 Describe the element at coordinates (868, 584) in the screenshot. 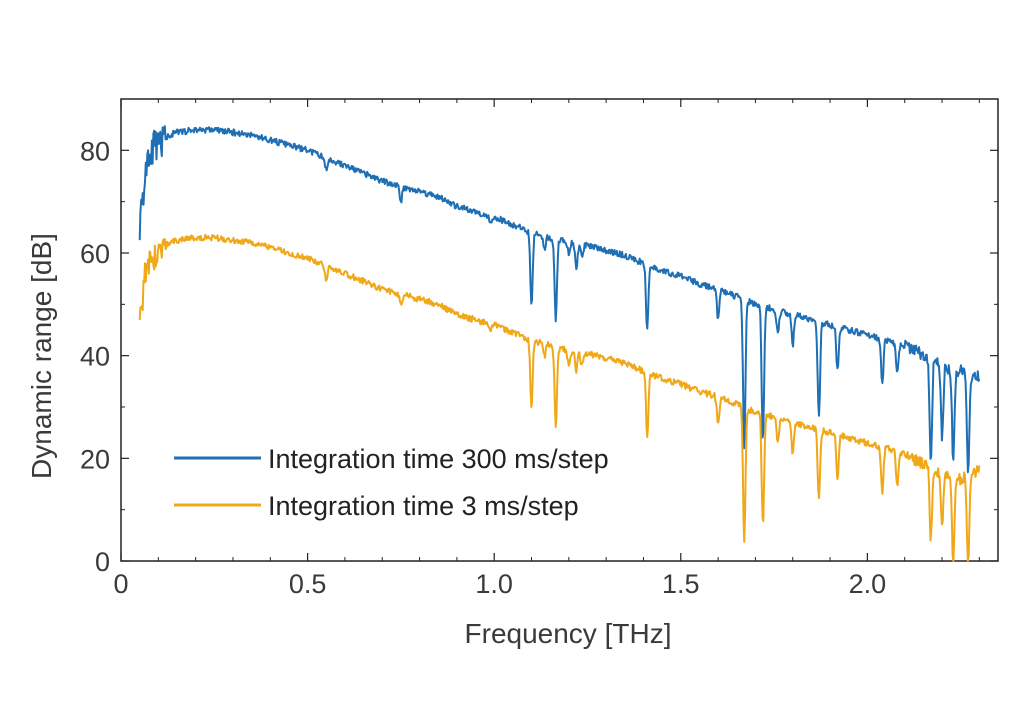

I see `x-tick-label: 2.0` at that location.